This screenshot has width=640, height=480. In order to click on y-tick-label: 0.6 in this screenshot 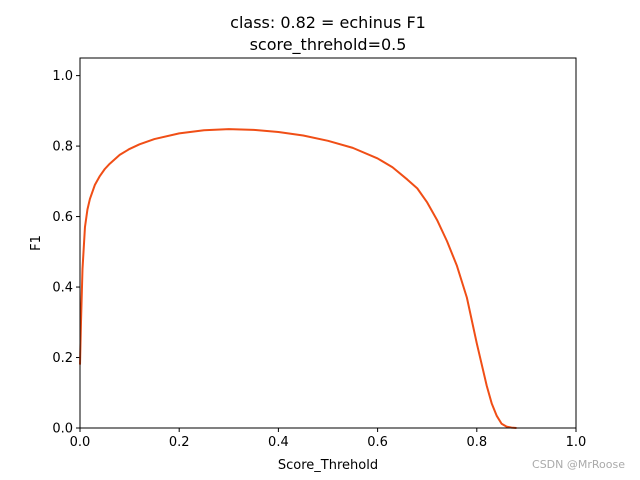, I will do `click(62, 217)`.